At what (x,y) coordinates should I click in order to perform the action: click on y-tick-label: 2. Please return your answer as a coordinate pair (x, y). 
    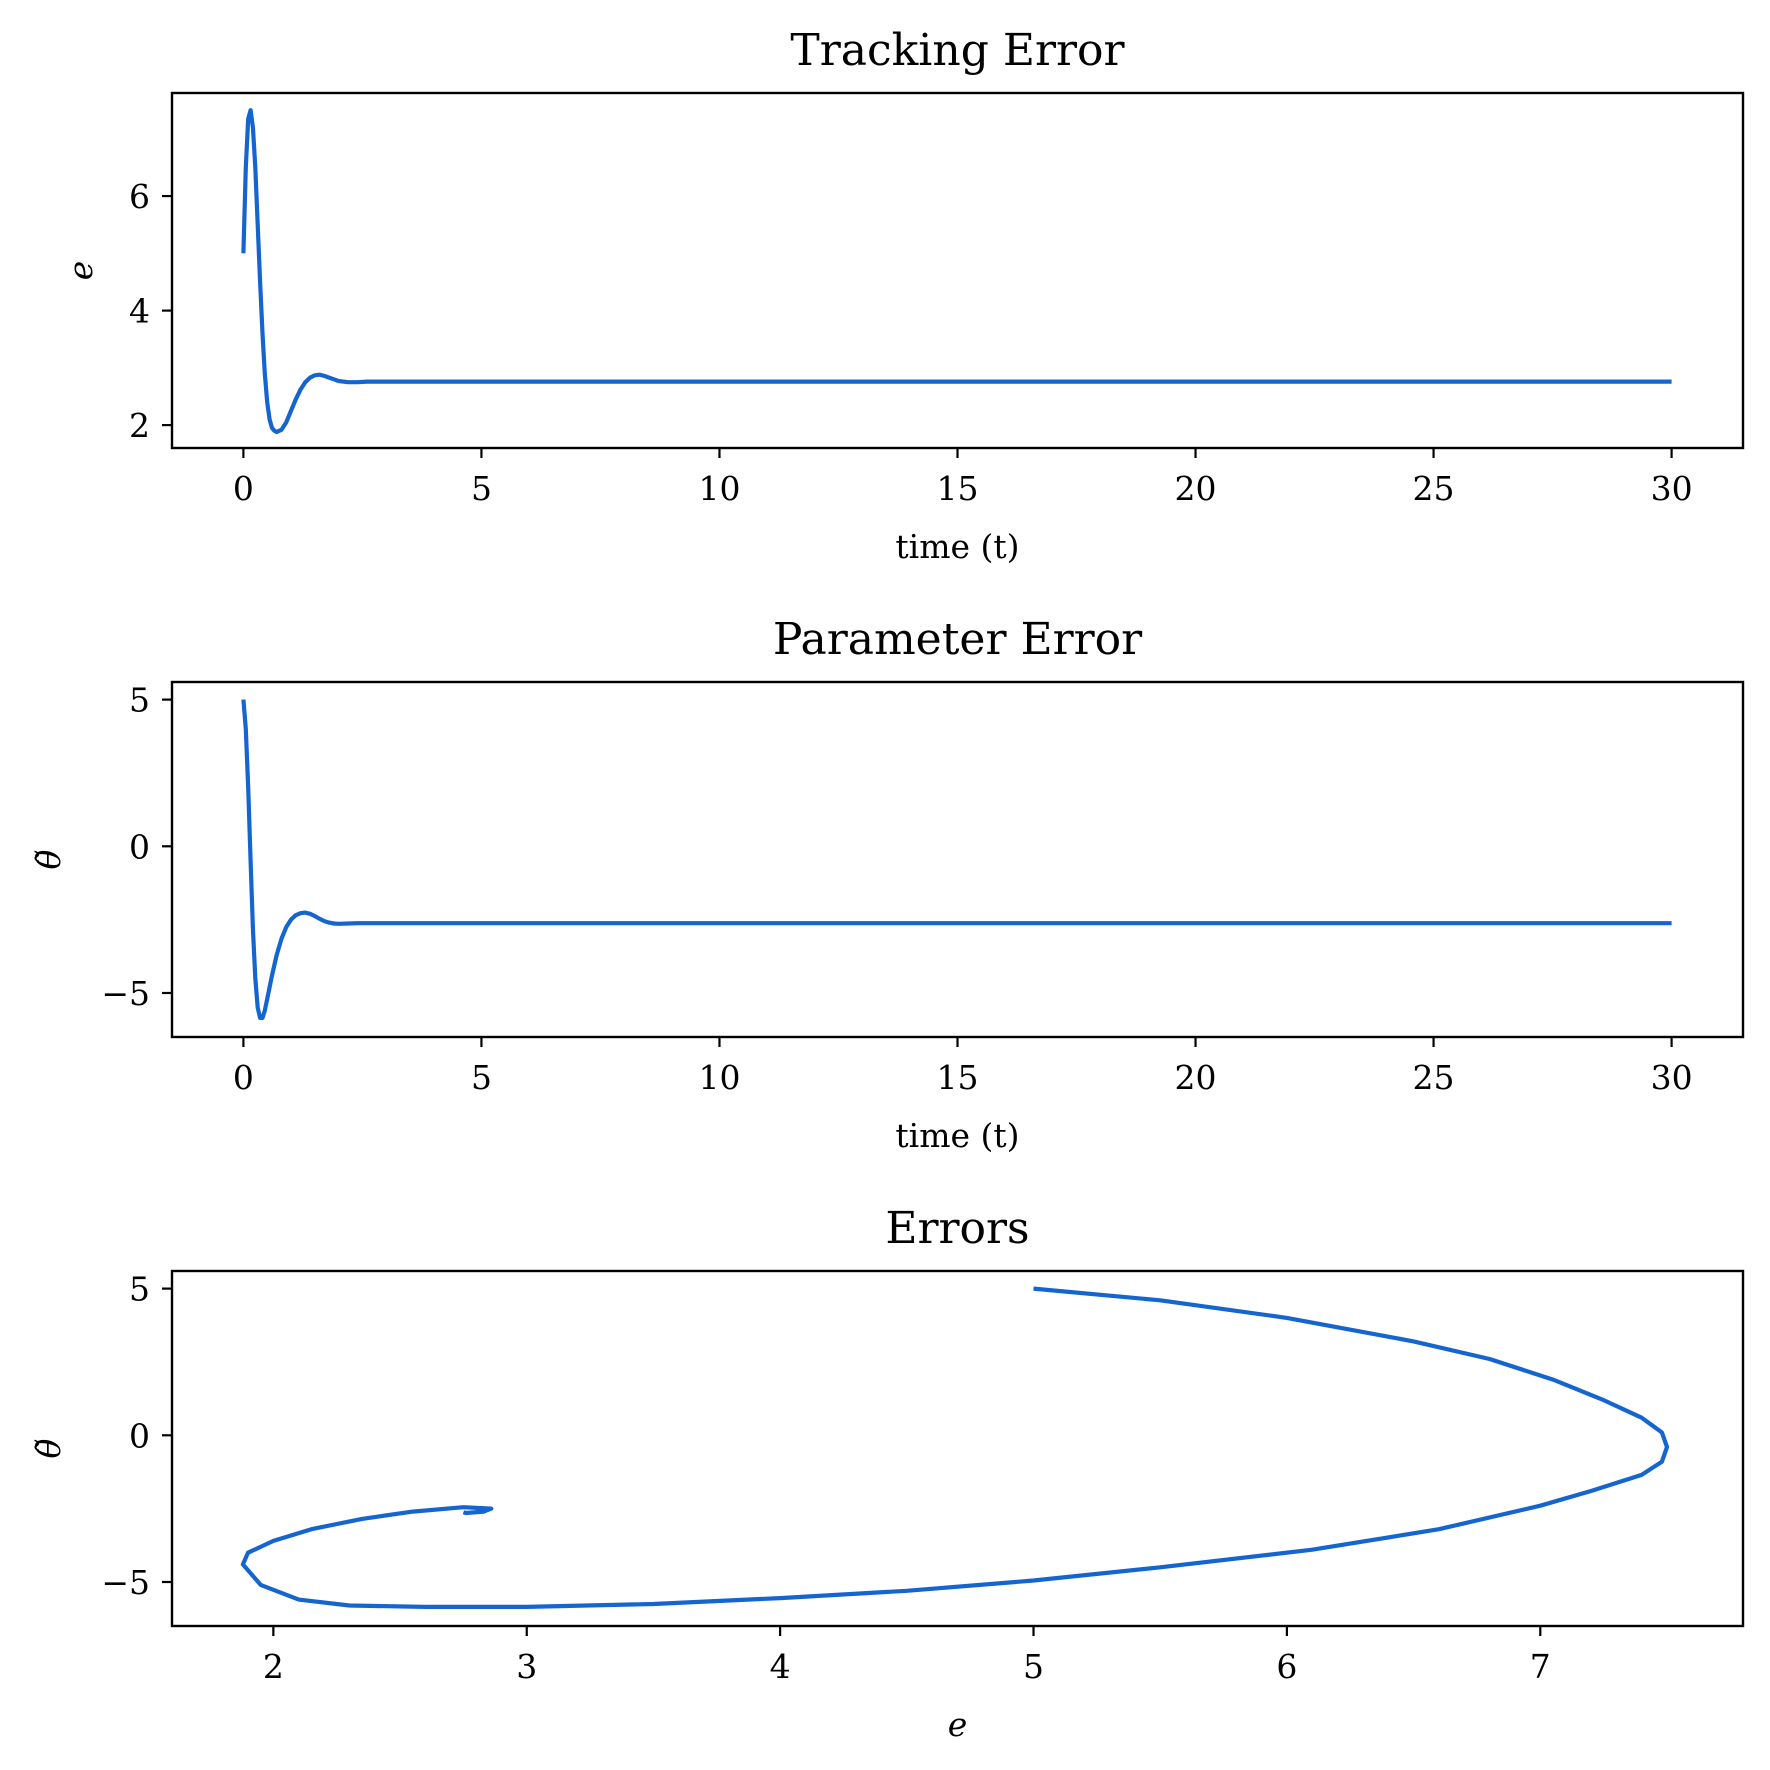
    Looking at the image, I should click on (139, 425).